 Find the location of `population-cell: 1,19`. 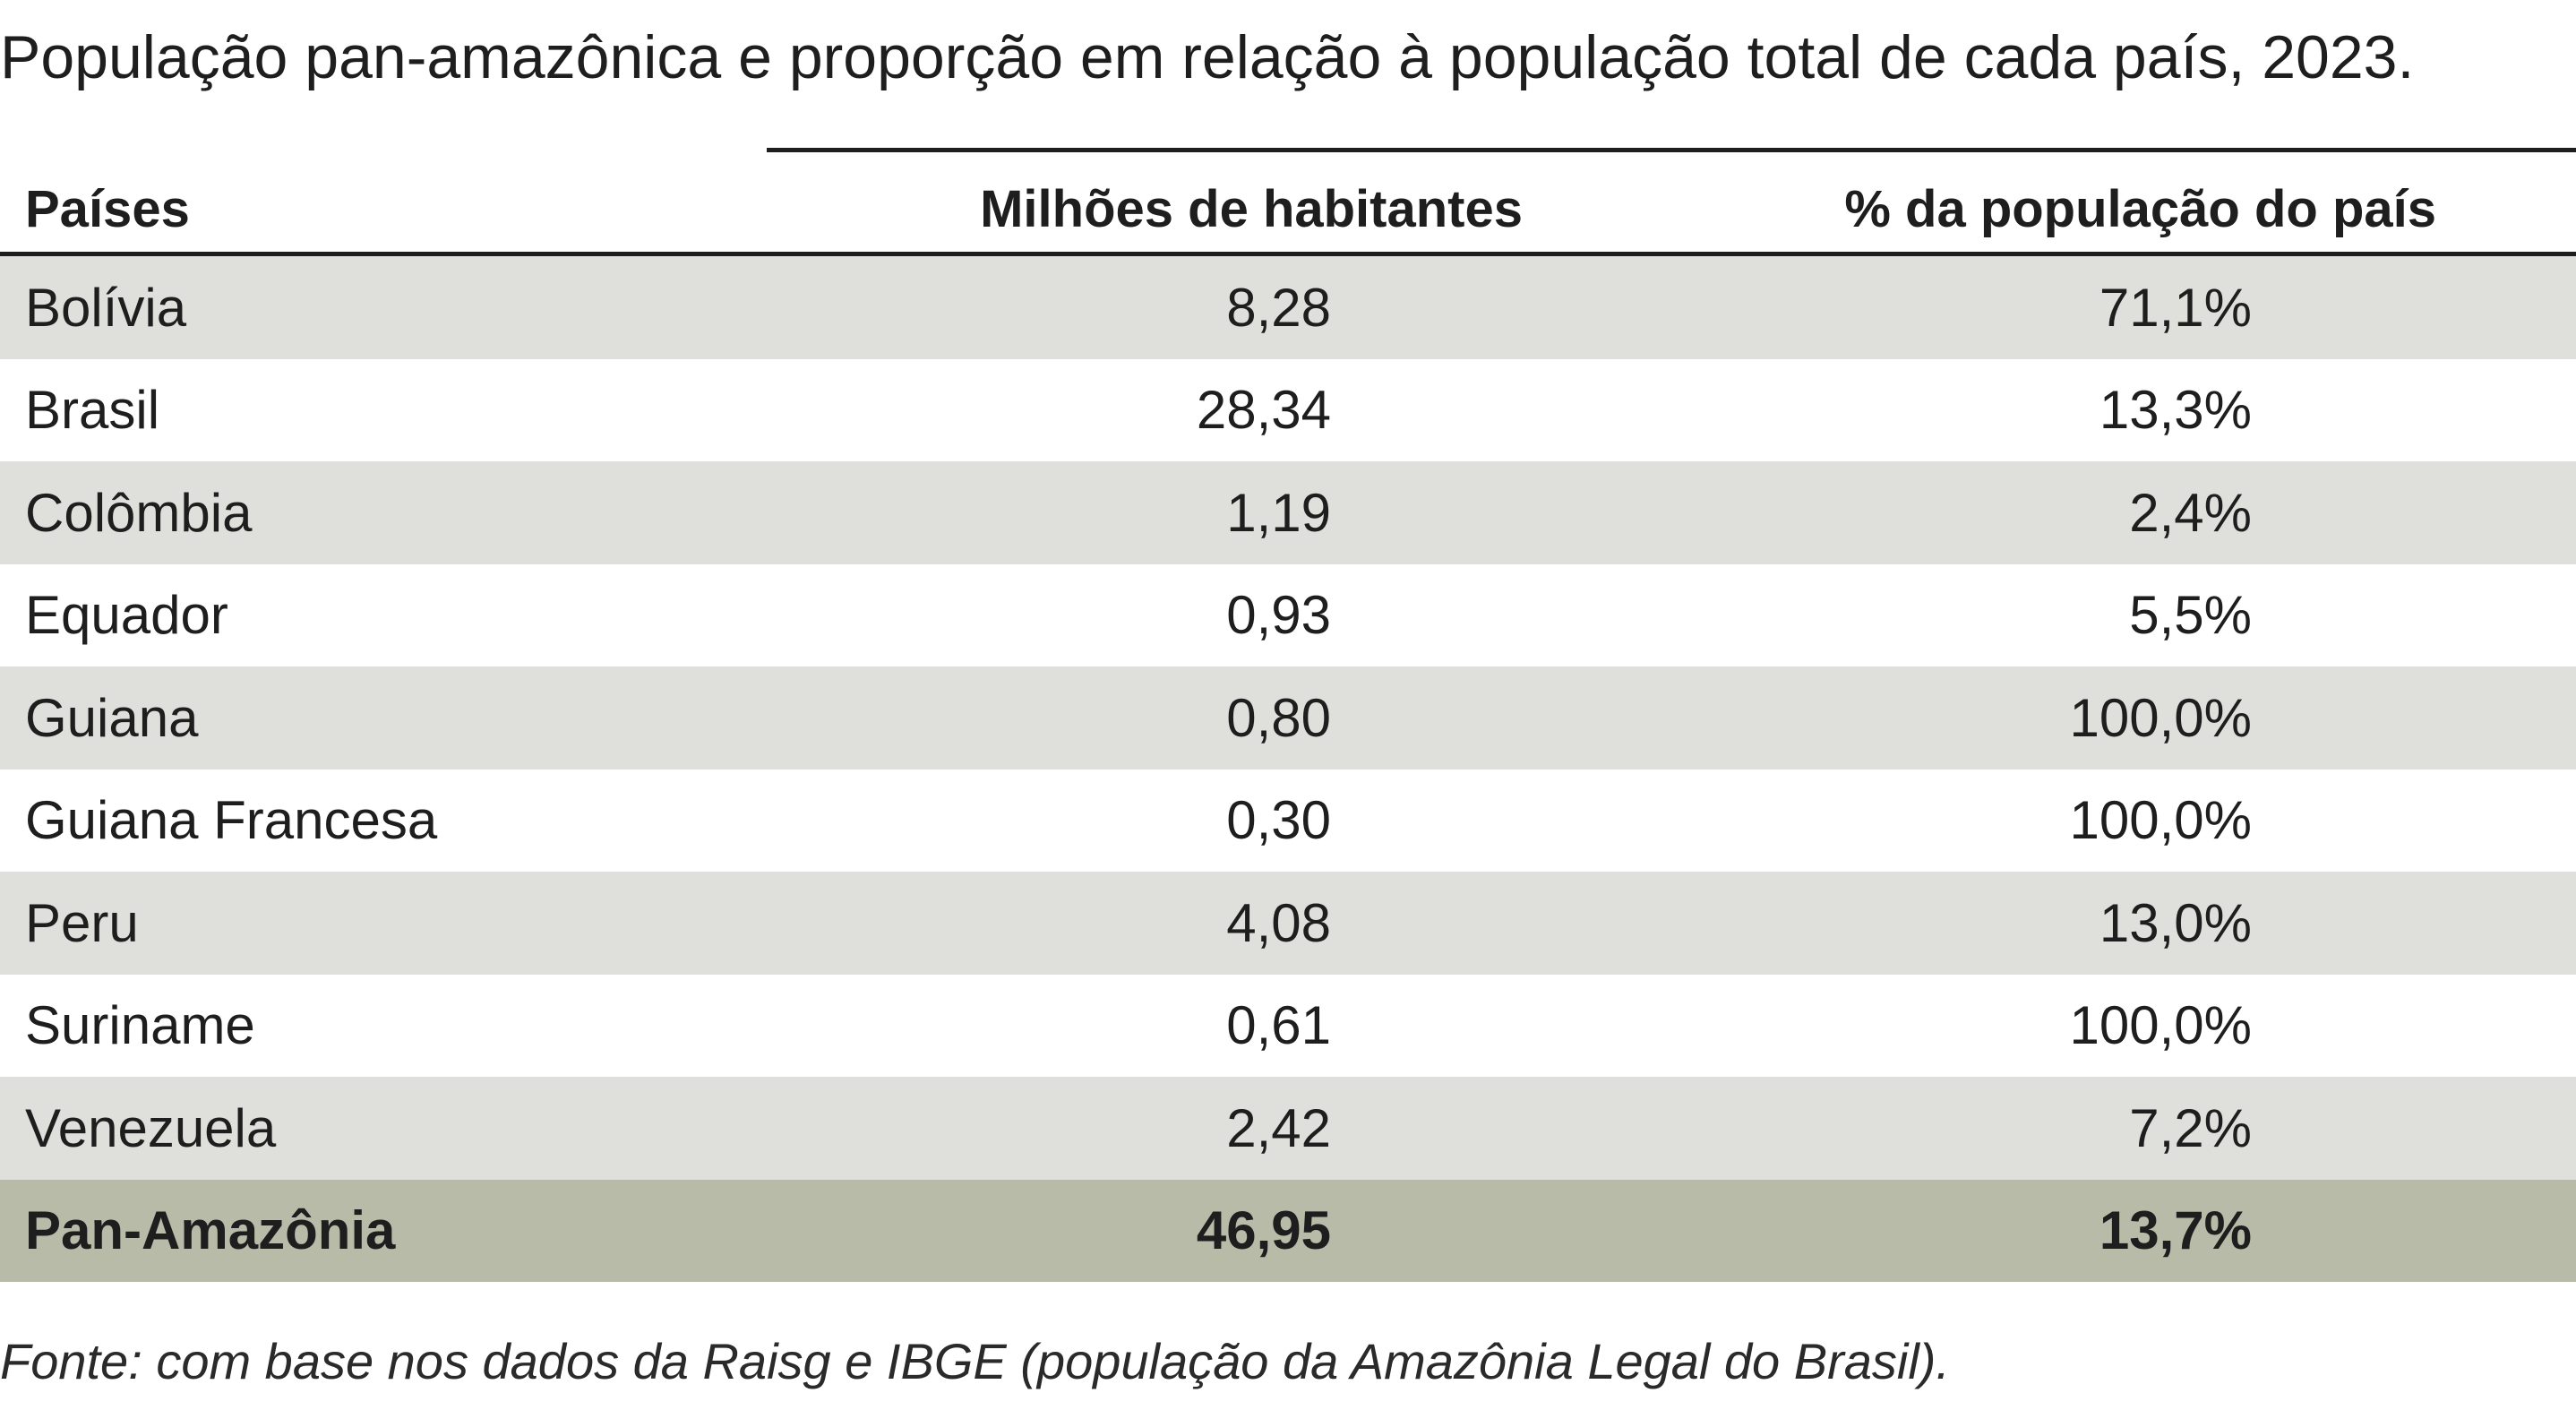

population-cell: 1,19 is located at coordinates (1278, 512).